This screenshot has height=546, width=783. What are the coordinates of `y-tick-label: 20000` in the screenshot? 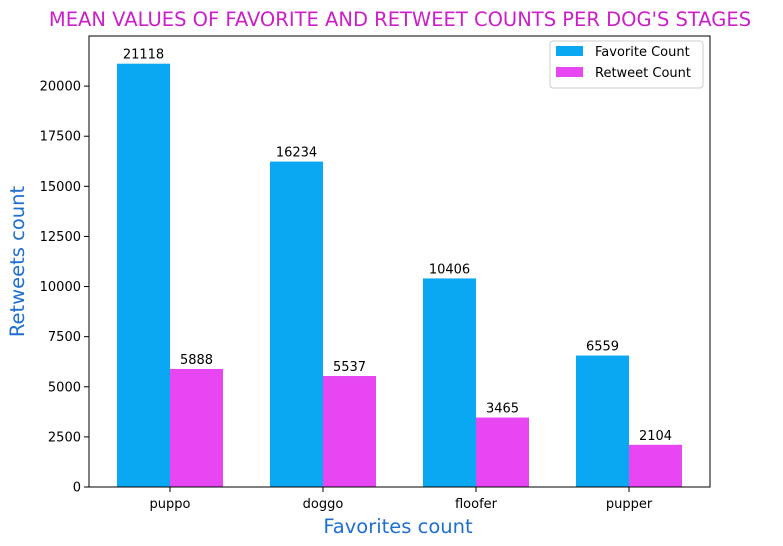 It's located at (60, 87).